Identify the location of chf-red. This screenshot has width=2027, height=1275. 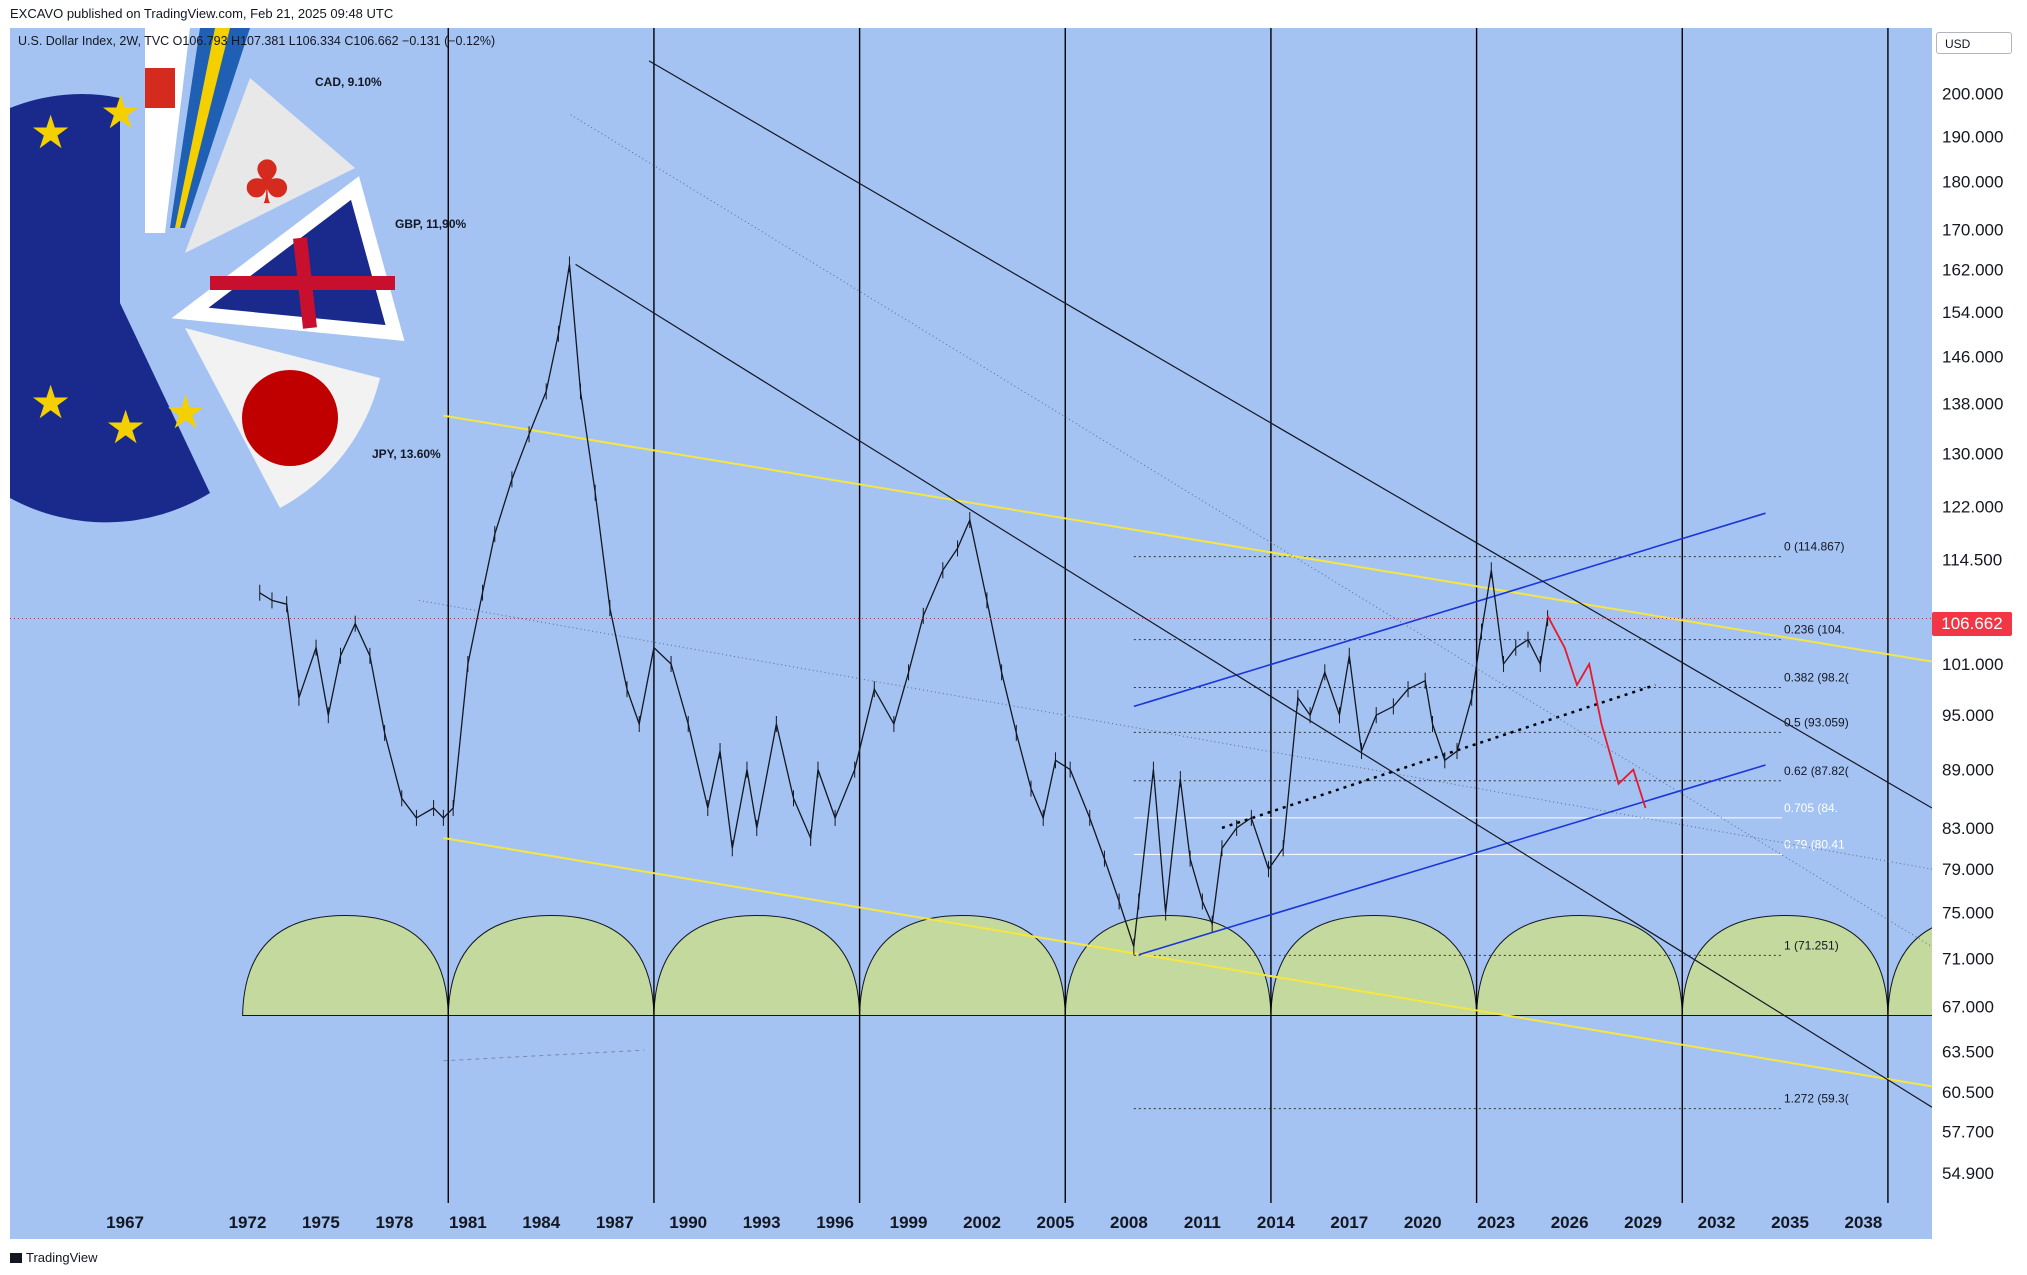
(160, 88).